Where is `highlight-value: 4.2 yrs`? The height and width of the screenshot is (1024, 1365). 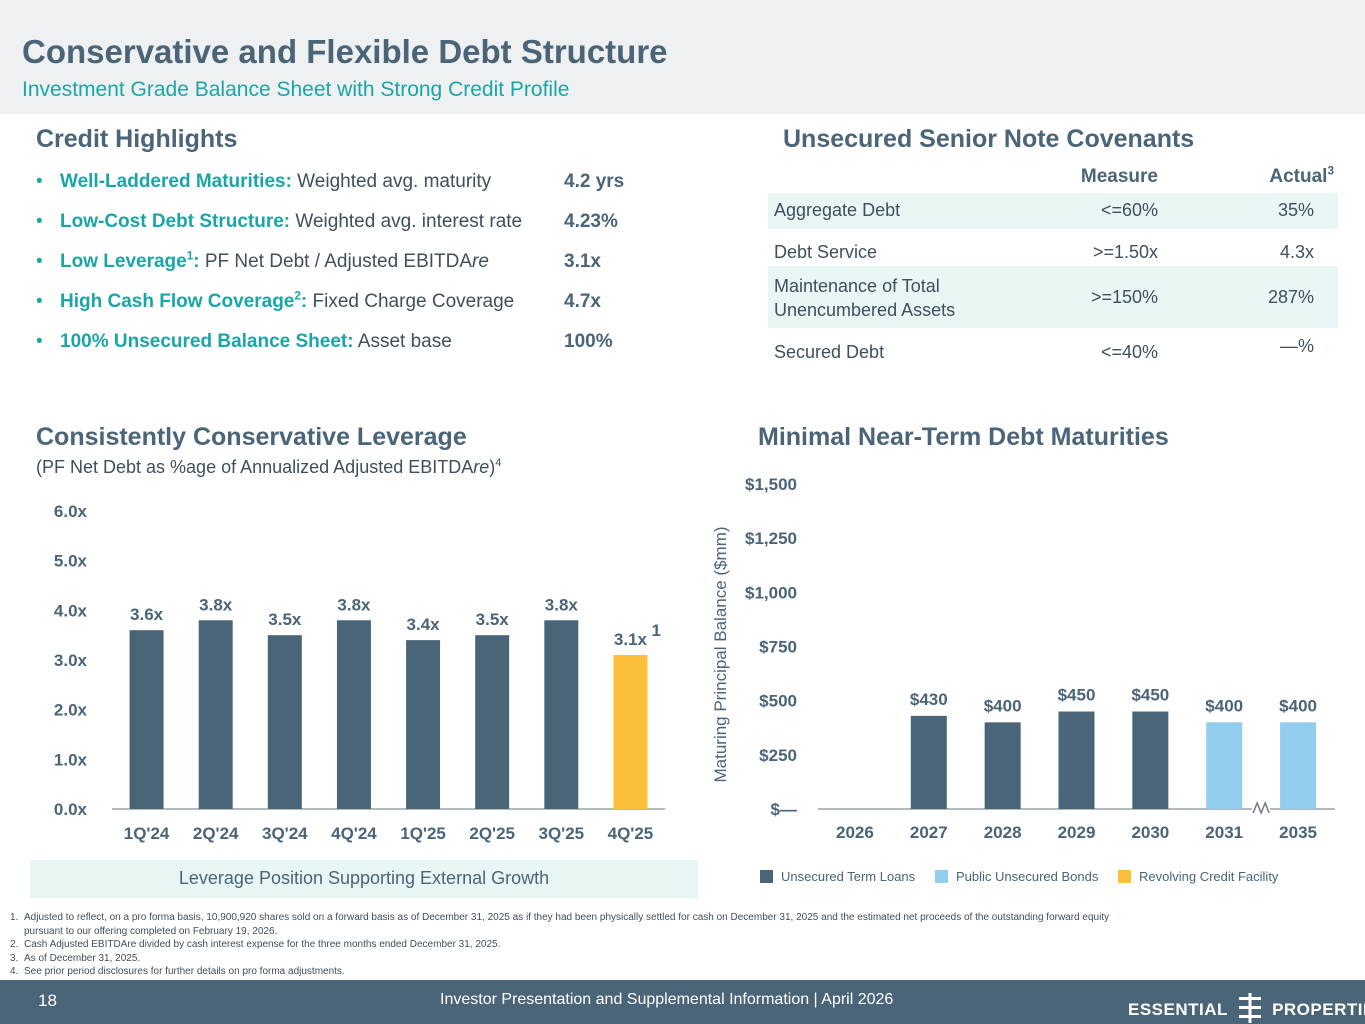 highlight-value: 4.2 yrs is located at coordinates (594, 181).